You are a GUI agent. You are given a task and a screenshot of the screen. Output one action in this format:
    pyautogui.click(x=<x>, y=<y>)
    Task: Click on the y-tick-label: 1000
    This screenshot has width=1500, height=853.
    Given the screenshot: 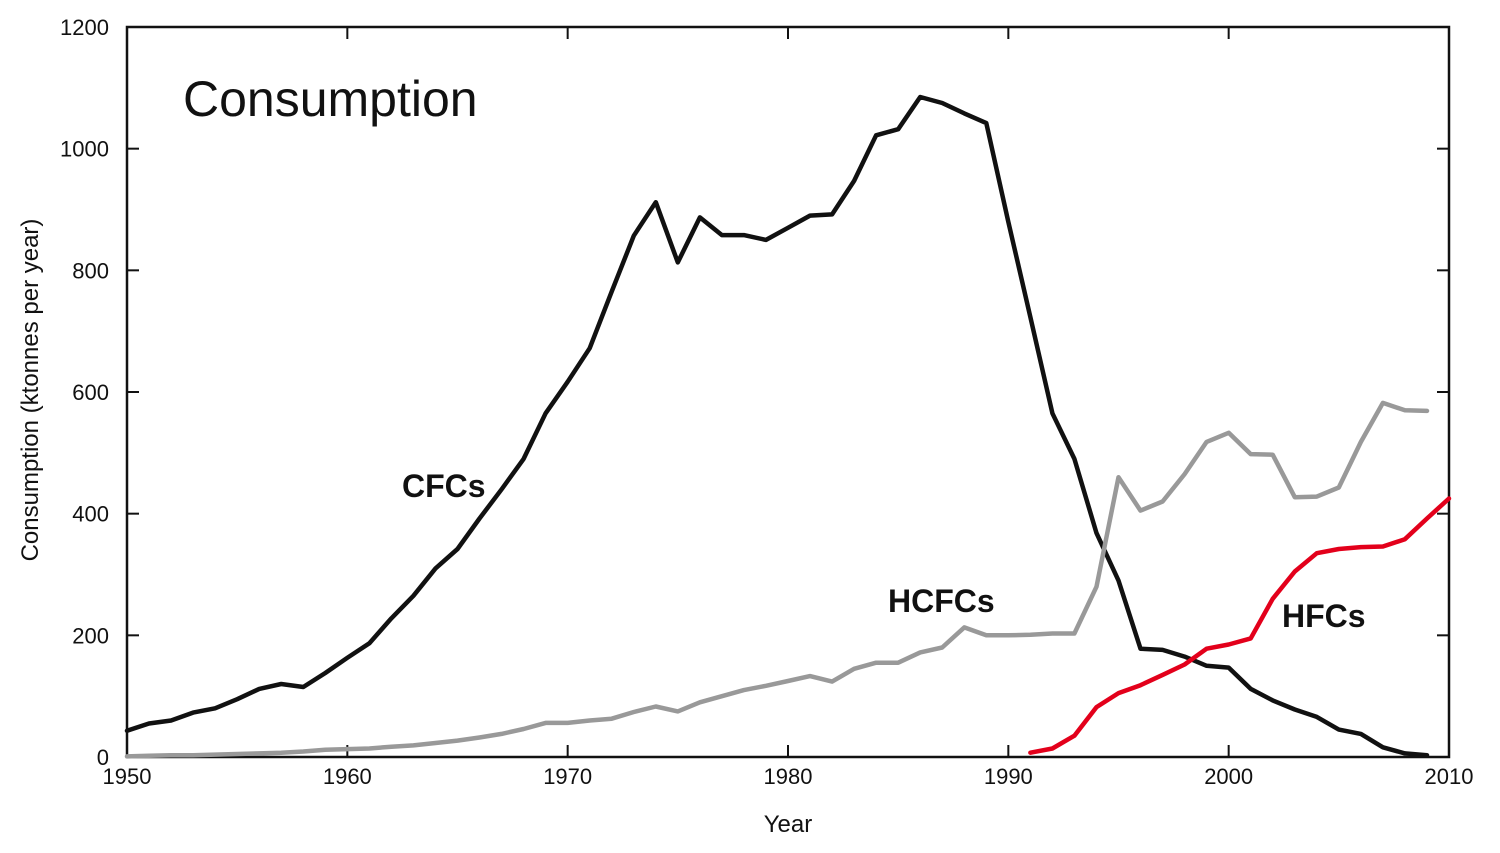 What is the action you would take?
    pyautogui.click(x=84, y=149)
    